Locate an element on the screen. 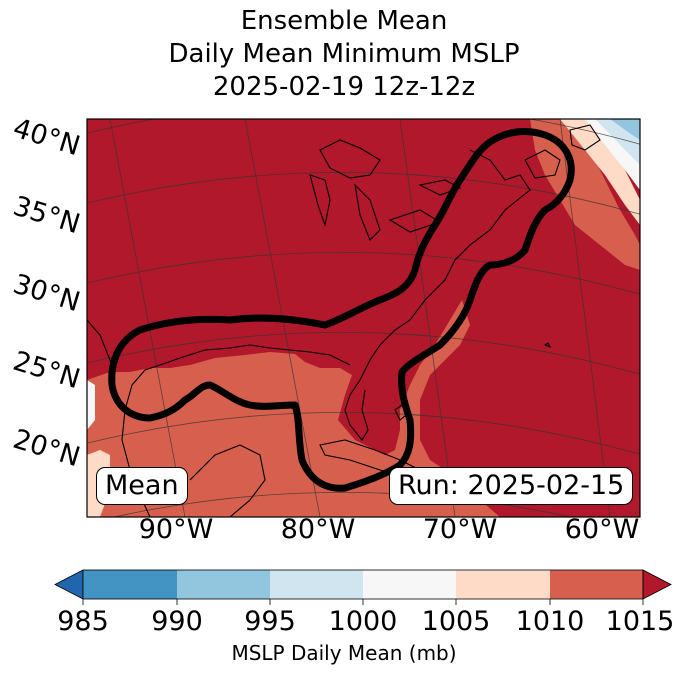  colorbar-tick-990: 990 is located at coordinates (177, 621).